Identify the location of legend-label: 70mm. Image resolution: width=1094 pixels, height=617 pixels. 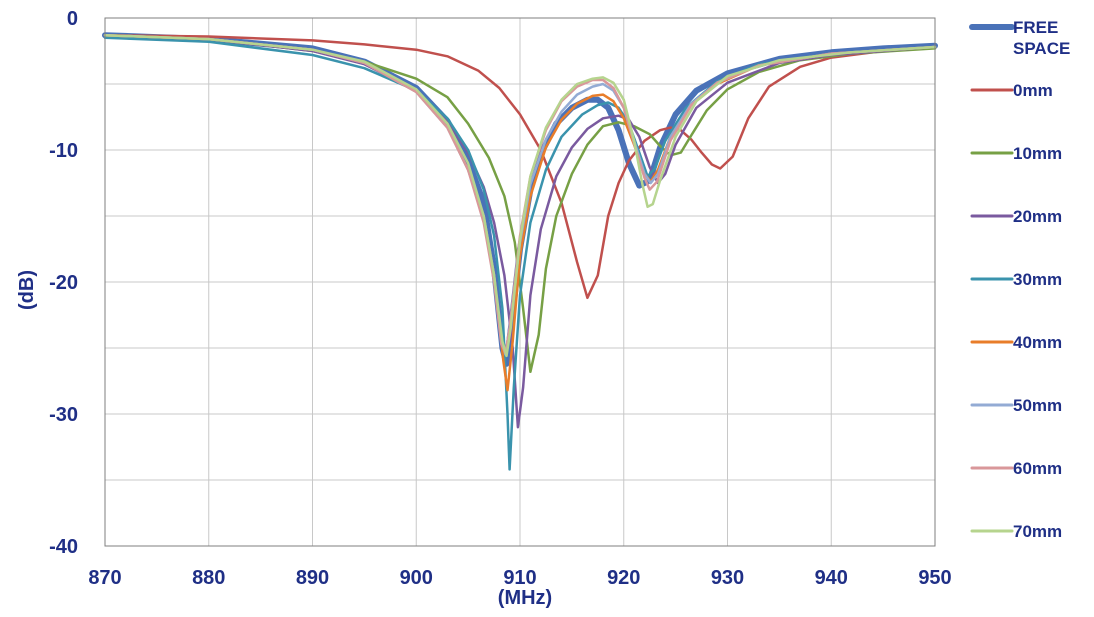
(1037, 531).